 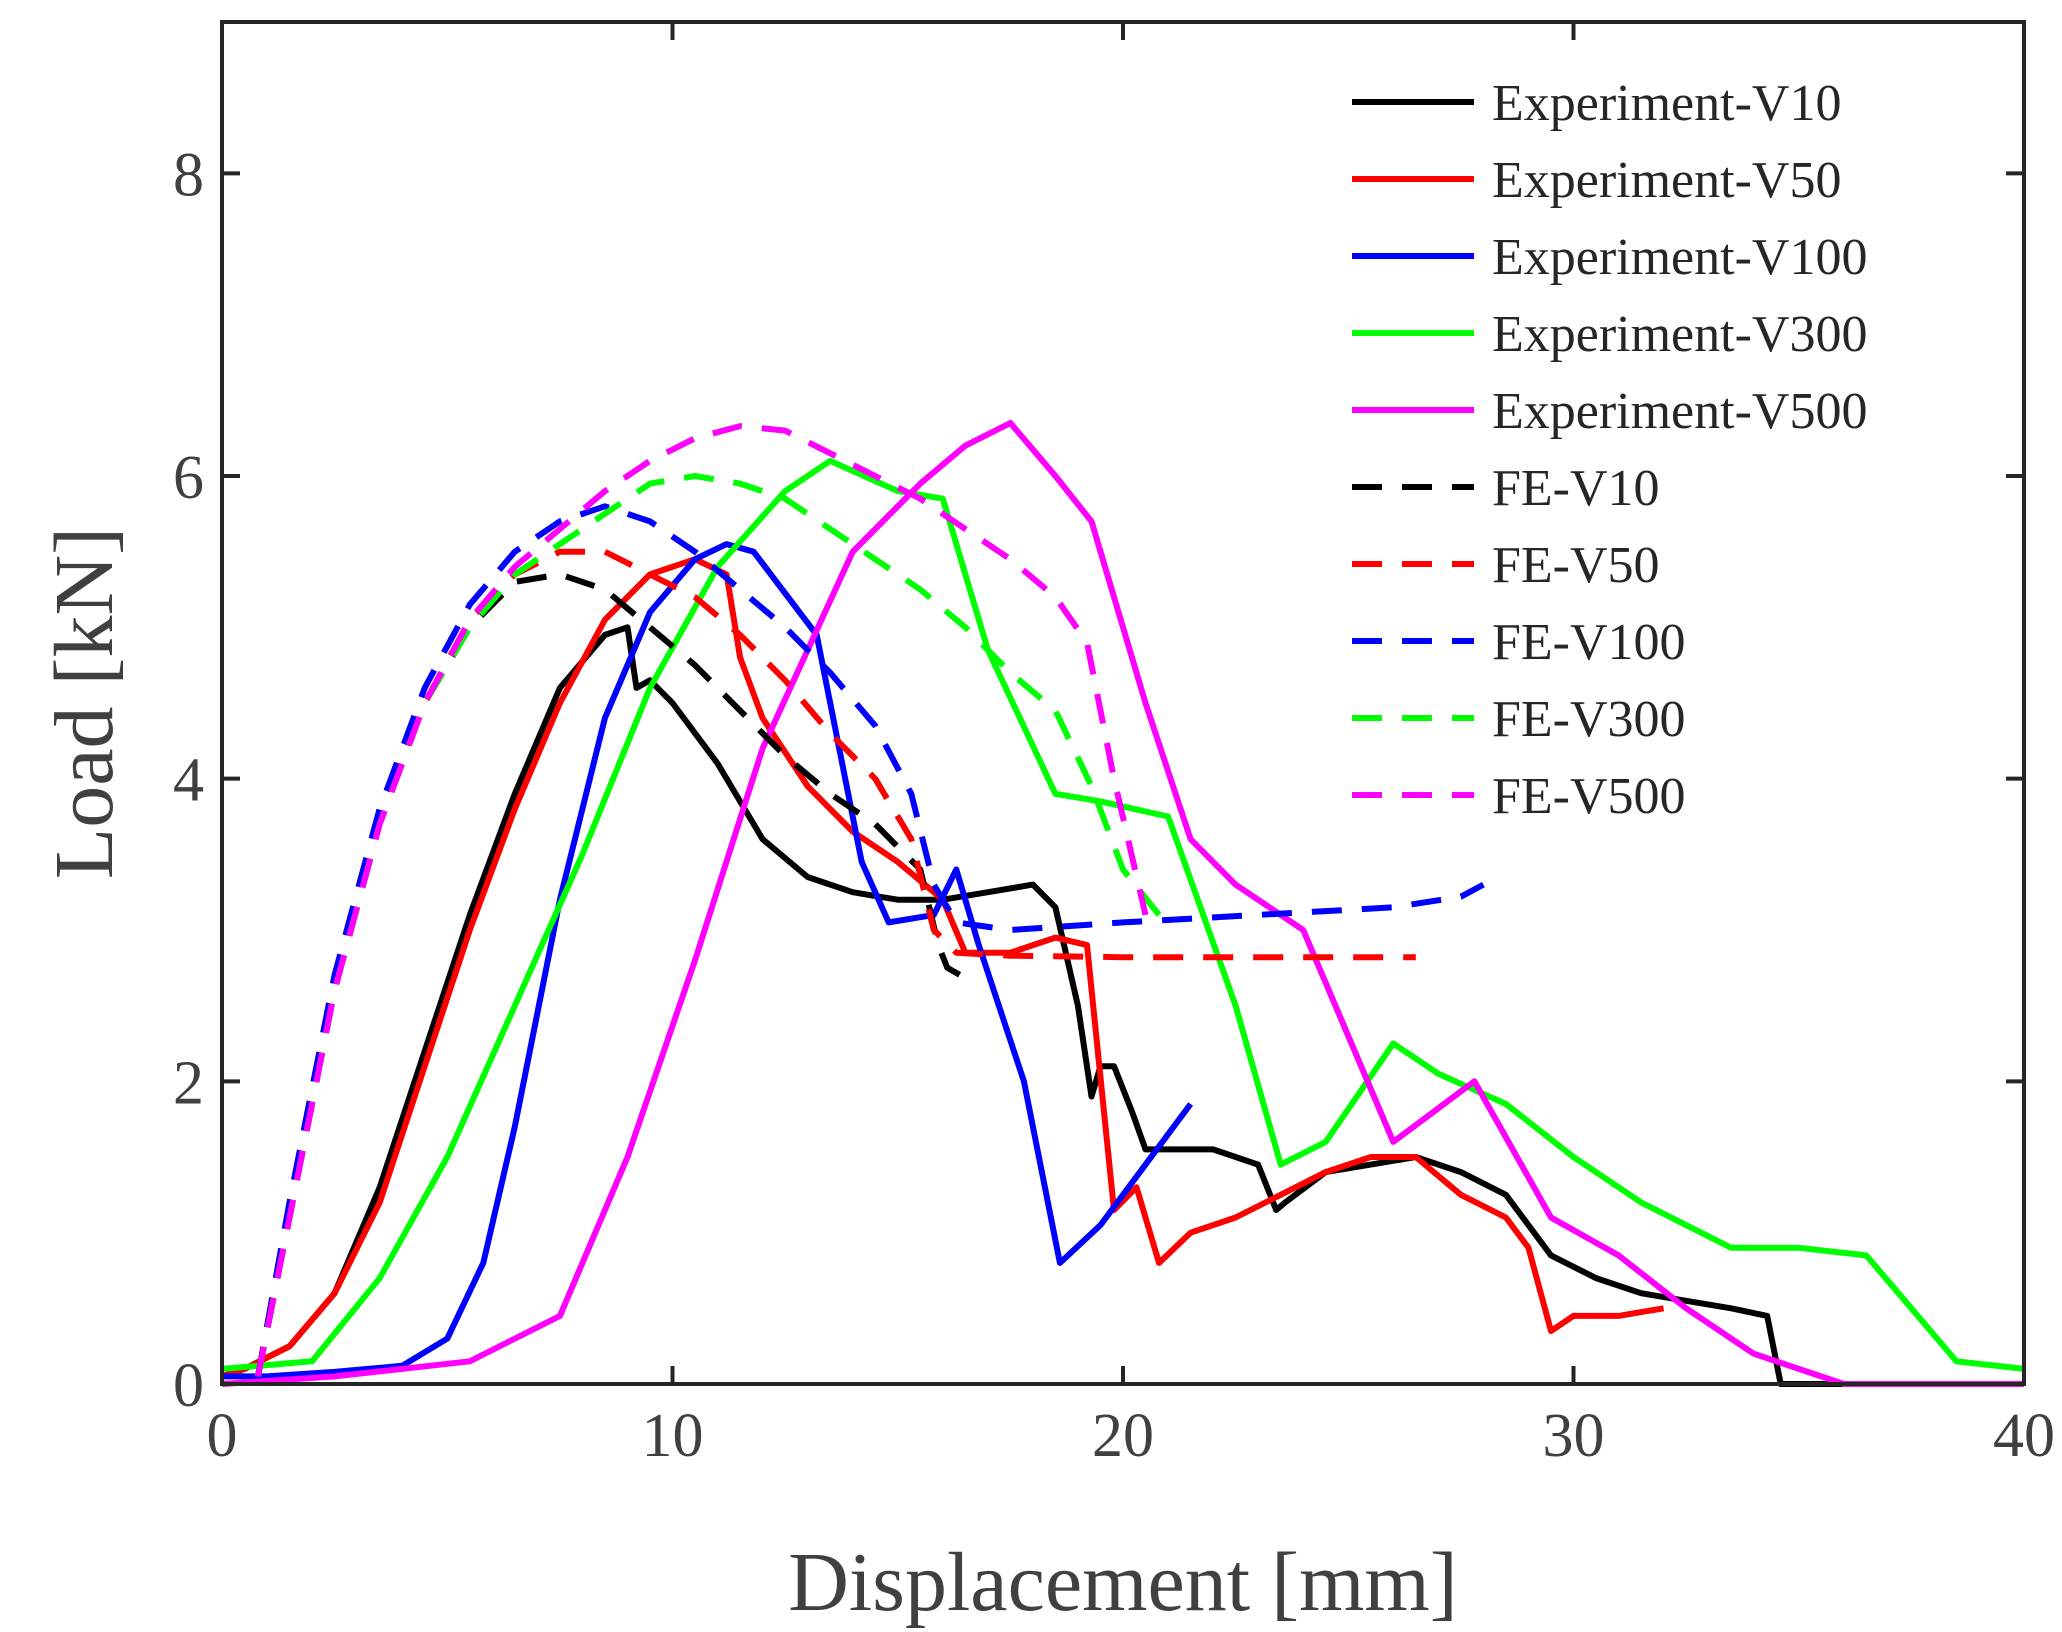 What do you see at coordinates (188, 781) in the screenshot?
I see `y-tick-label: 4` at bounding box center [188, 781].